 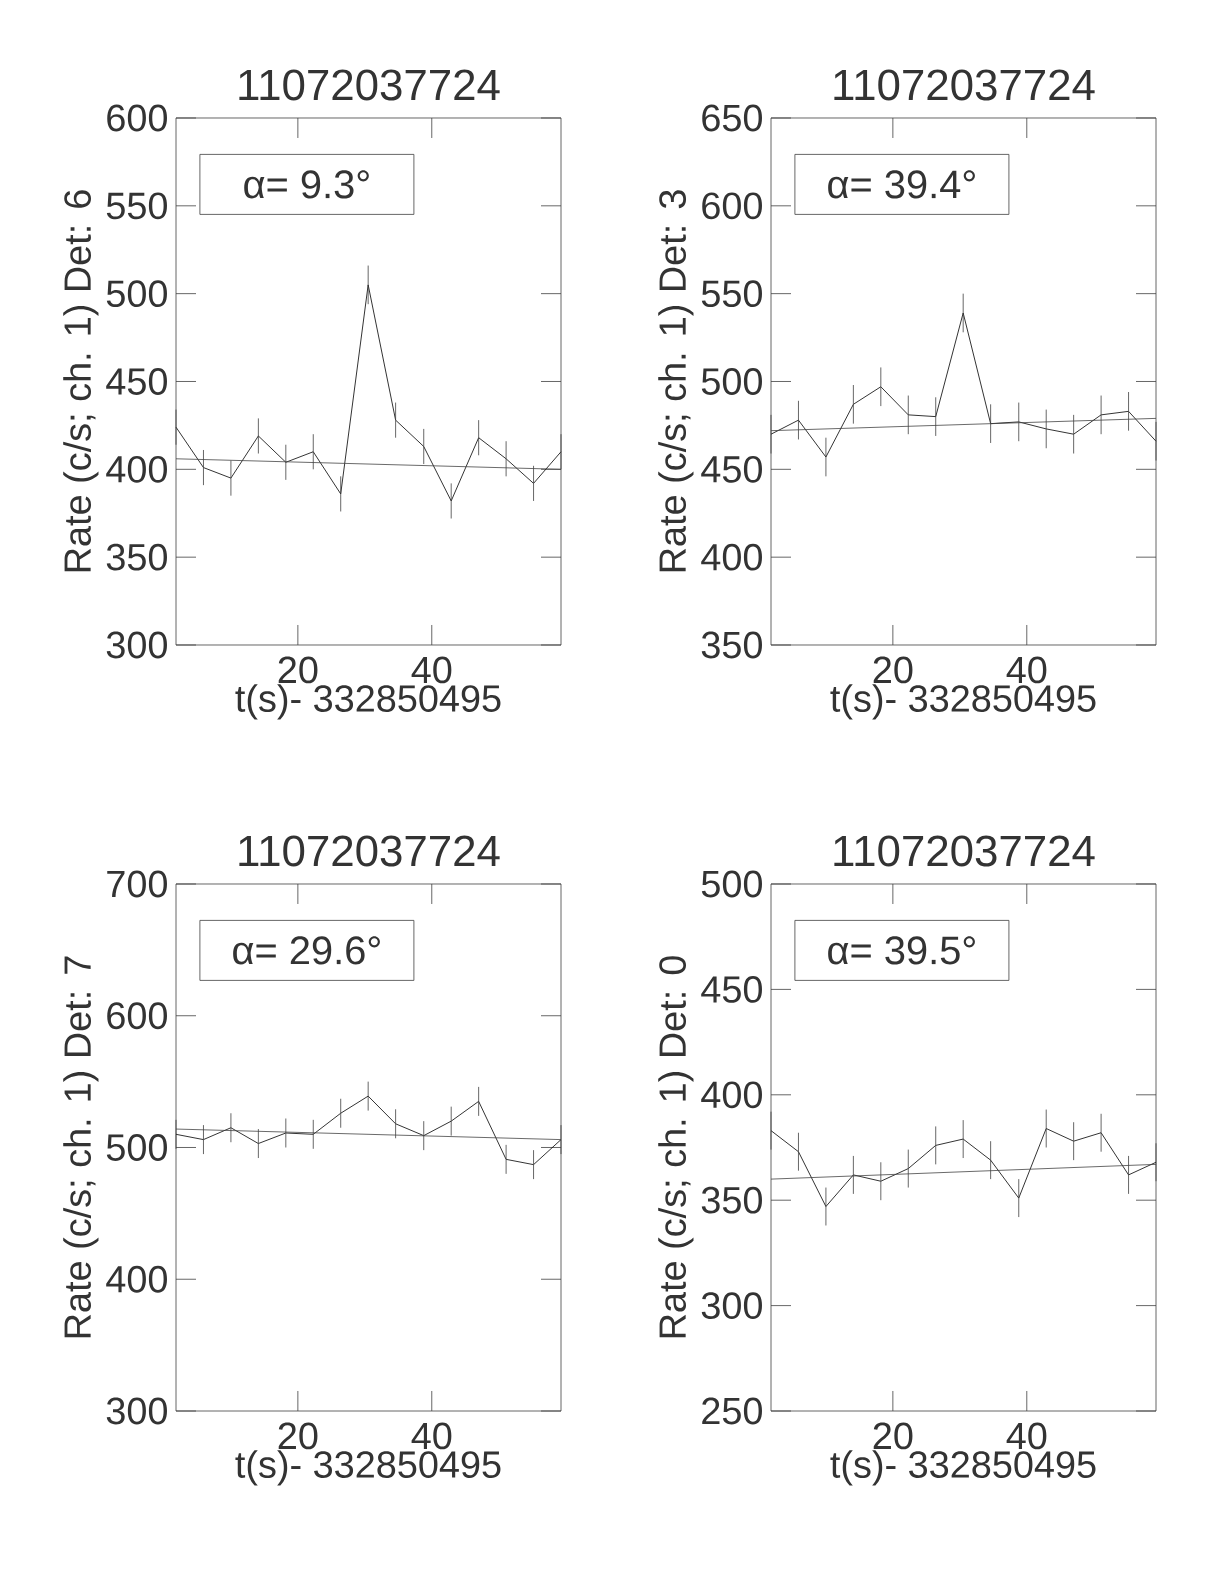 I want to click on y-tick-label: 250, so click(x=732, y=1411).